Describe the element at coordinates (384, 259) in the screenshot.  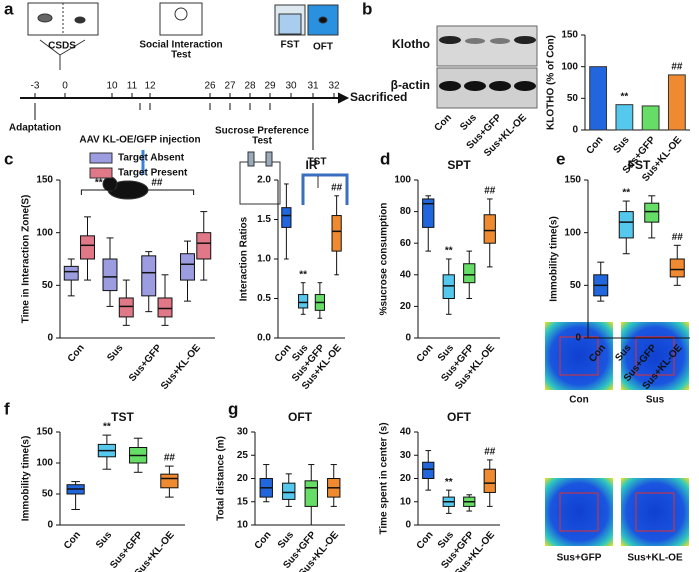
I see `y-axis-label: %sucrose consumption` at that location.